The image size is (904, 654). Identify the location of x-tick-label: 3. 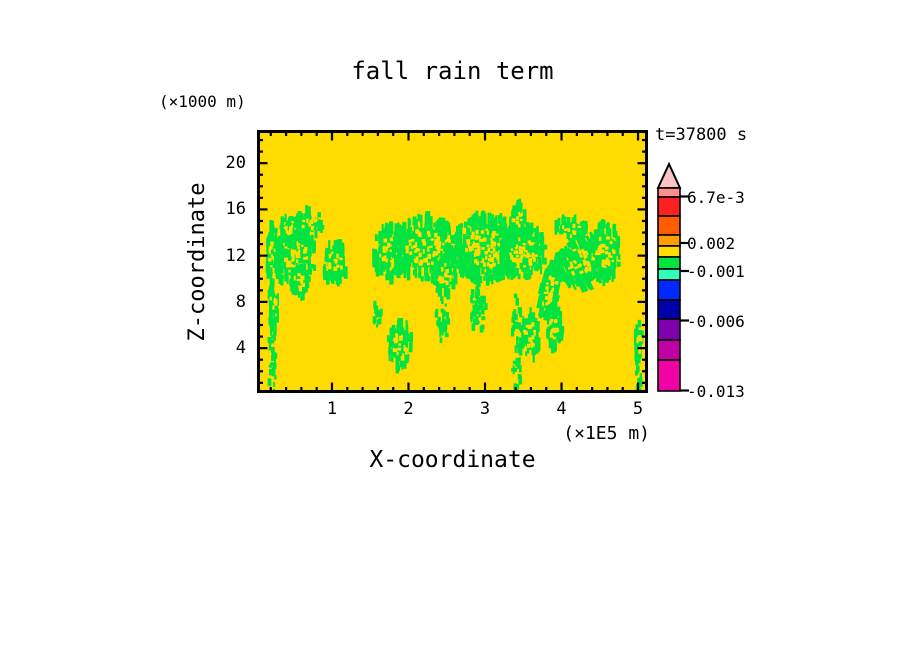
(485, 409).